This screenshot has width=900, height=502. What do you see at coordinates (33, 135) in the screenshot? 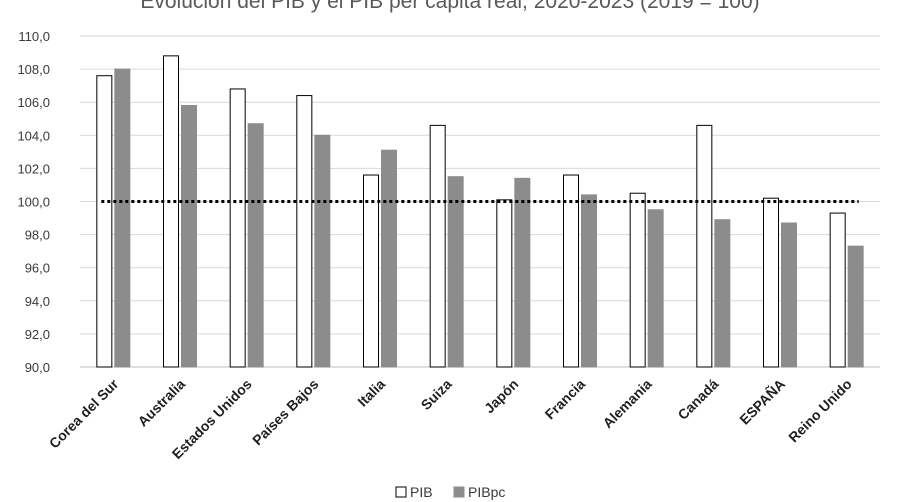
I see `y-tick-label: 104,0` at bounding box center [33, 135].